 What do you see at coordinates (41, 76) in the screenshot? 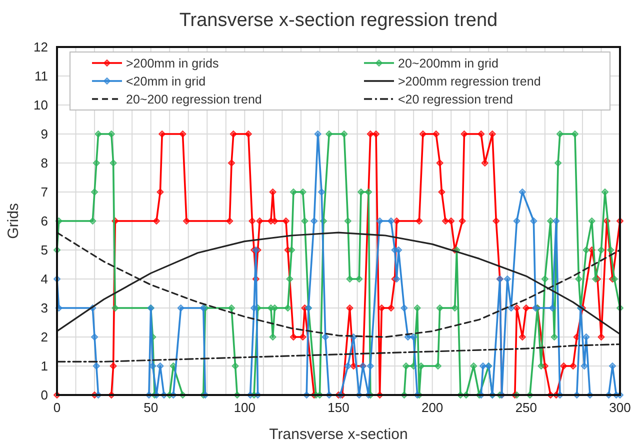
I see `y-tick-label: 11` at bounding box center [41, 76].